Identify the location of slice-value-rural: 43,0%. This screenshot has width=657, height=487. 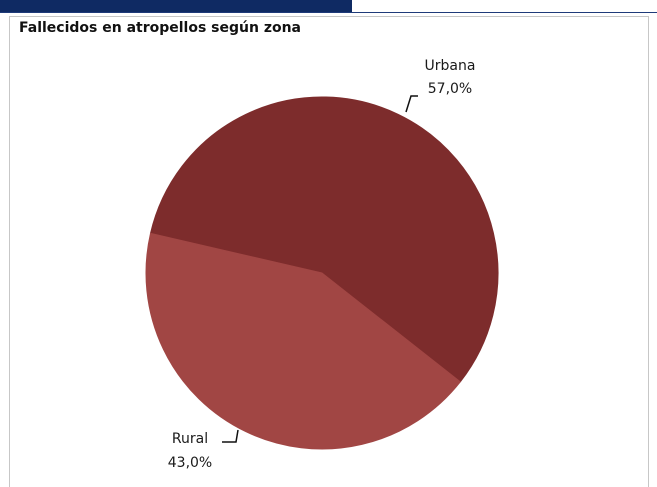
(190, 463).